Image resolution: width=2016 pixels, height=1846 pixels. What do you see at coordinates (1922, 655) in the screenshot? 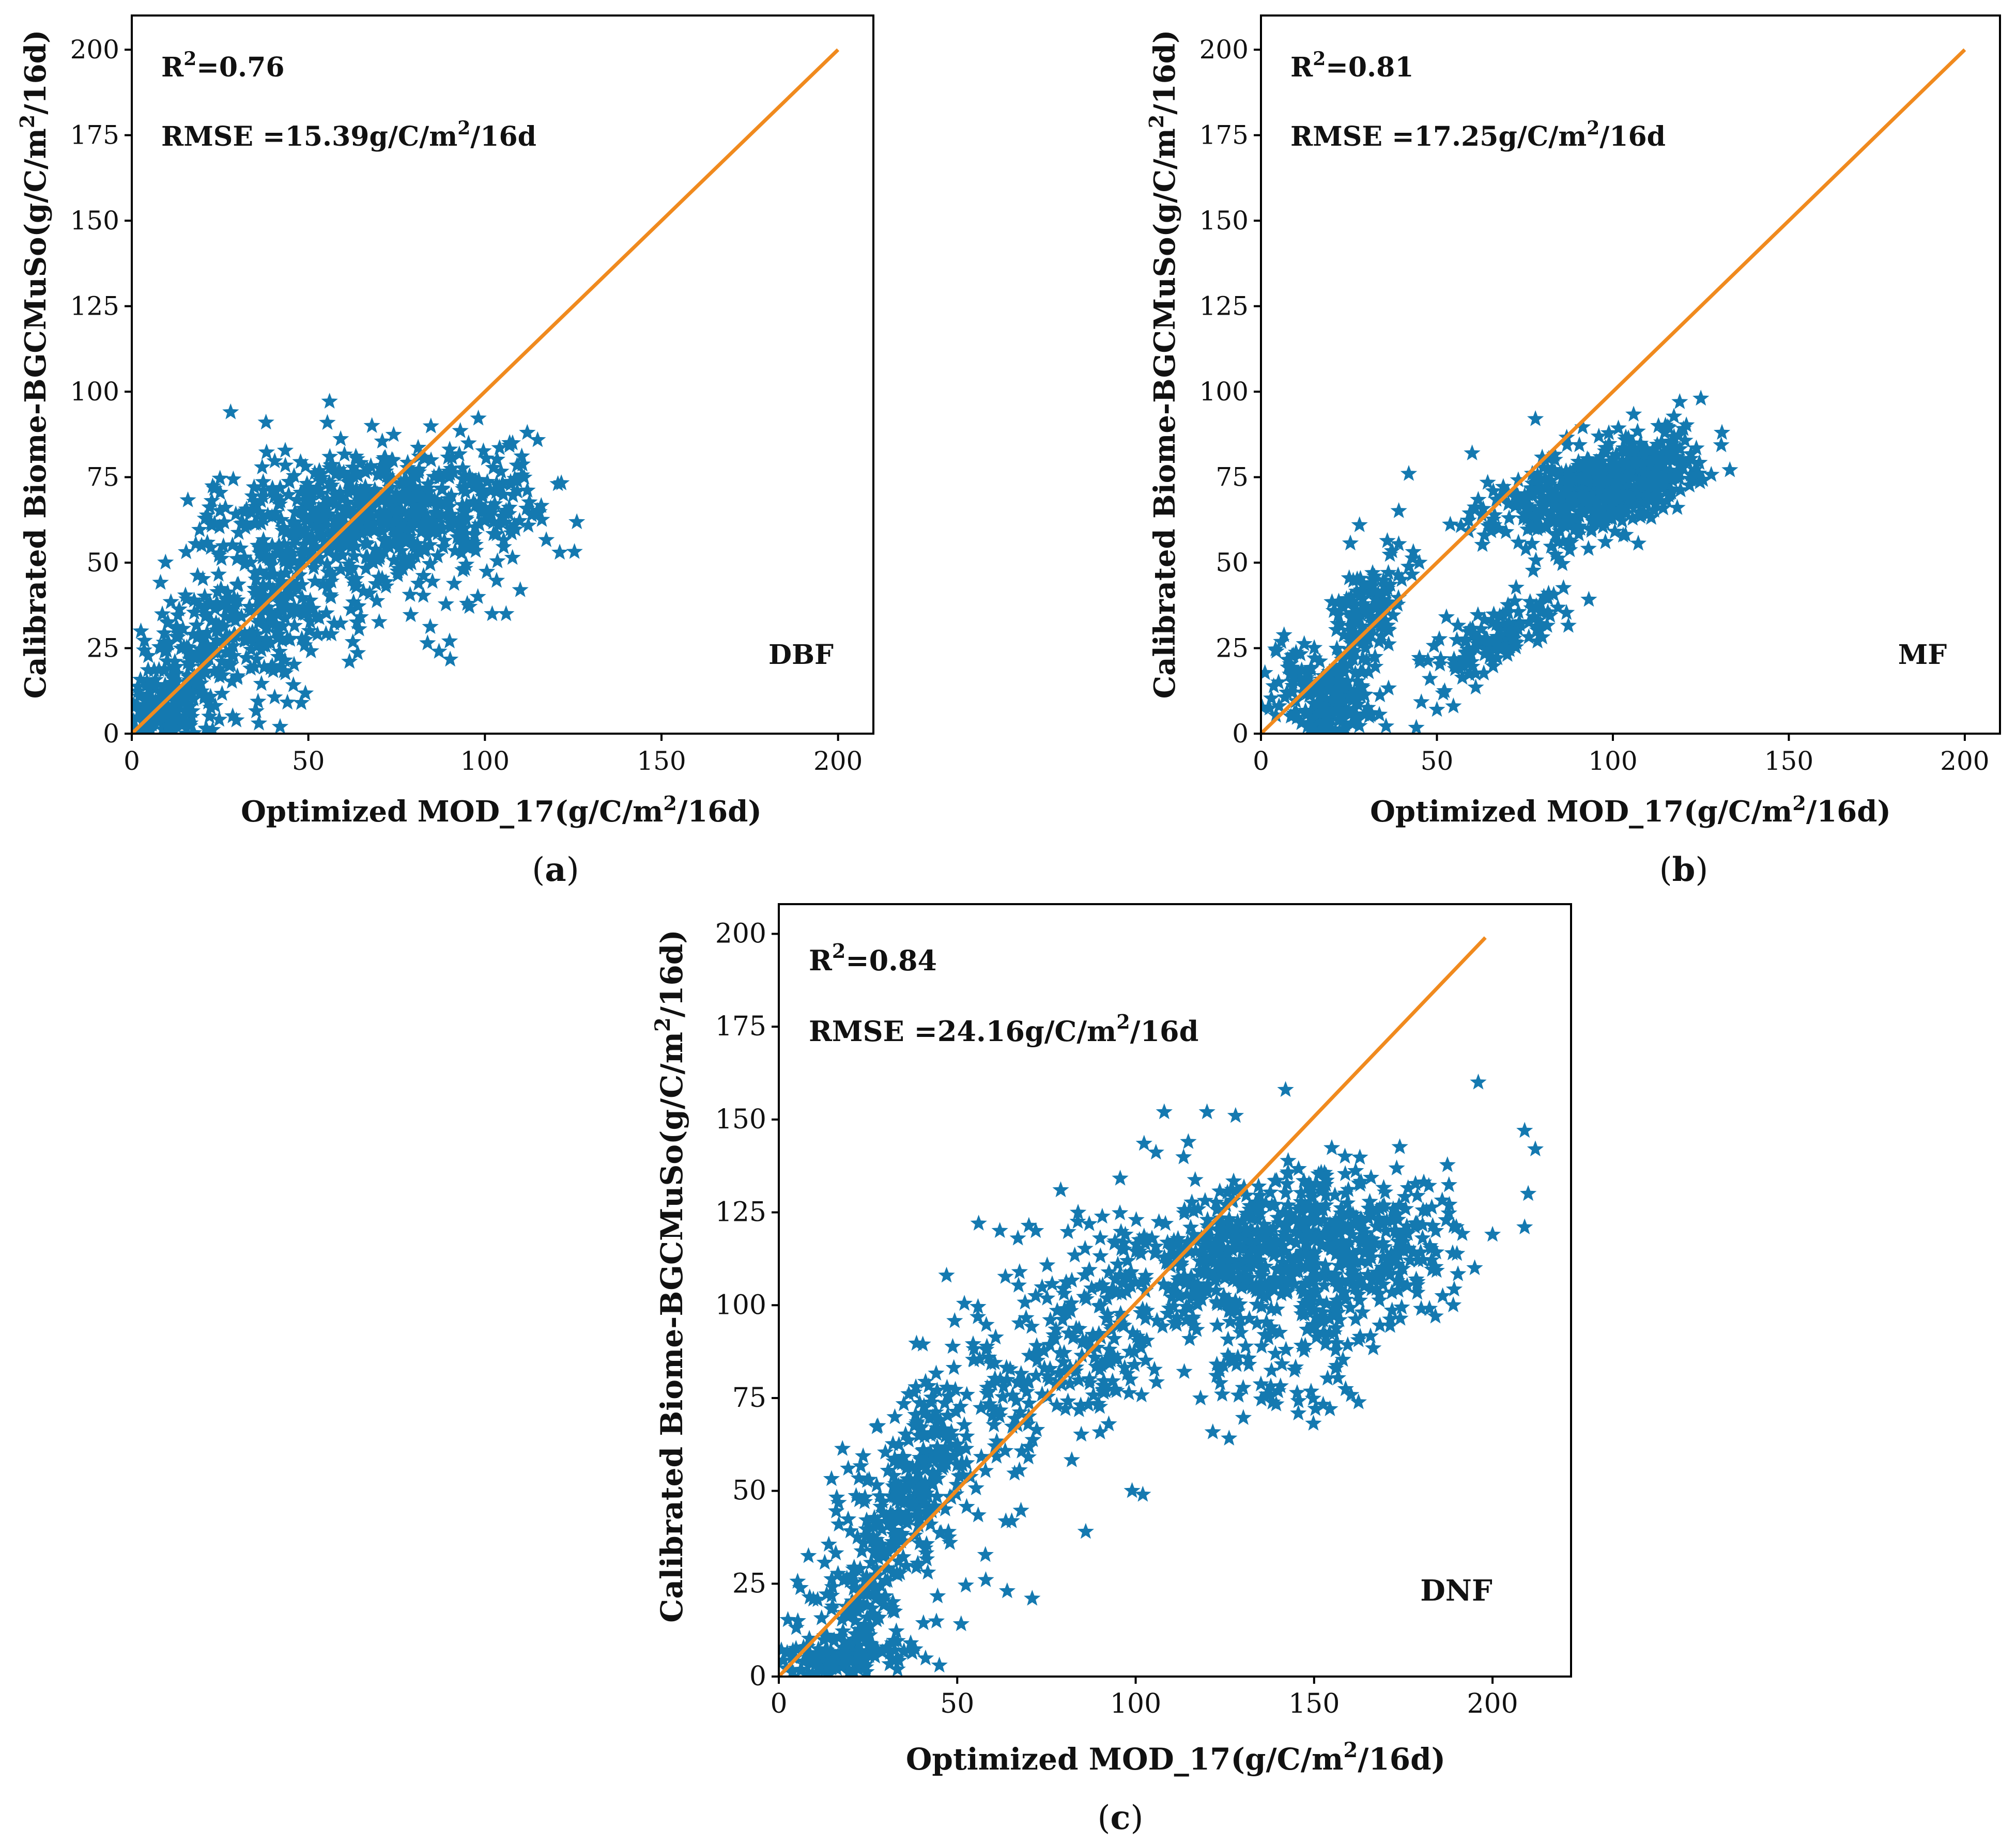
I see `panel-b-class-label: MF` at bounding box center [1922, 655].